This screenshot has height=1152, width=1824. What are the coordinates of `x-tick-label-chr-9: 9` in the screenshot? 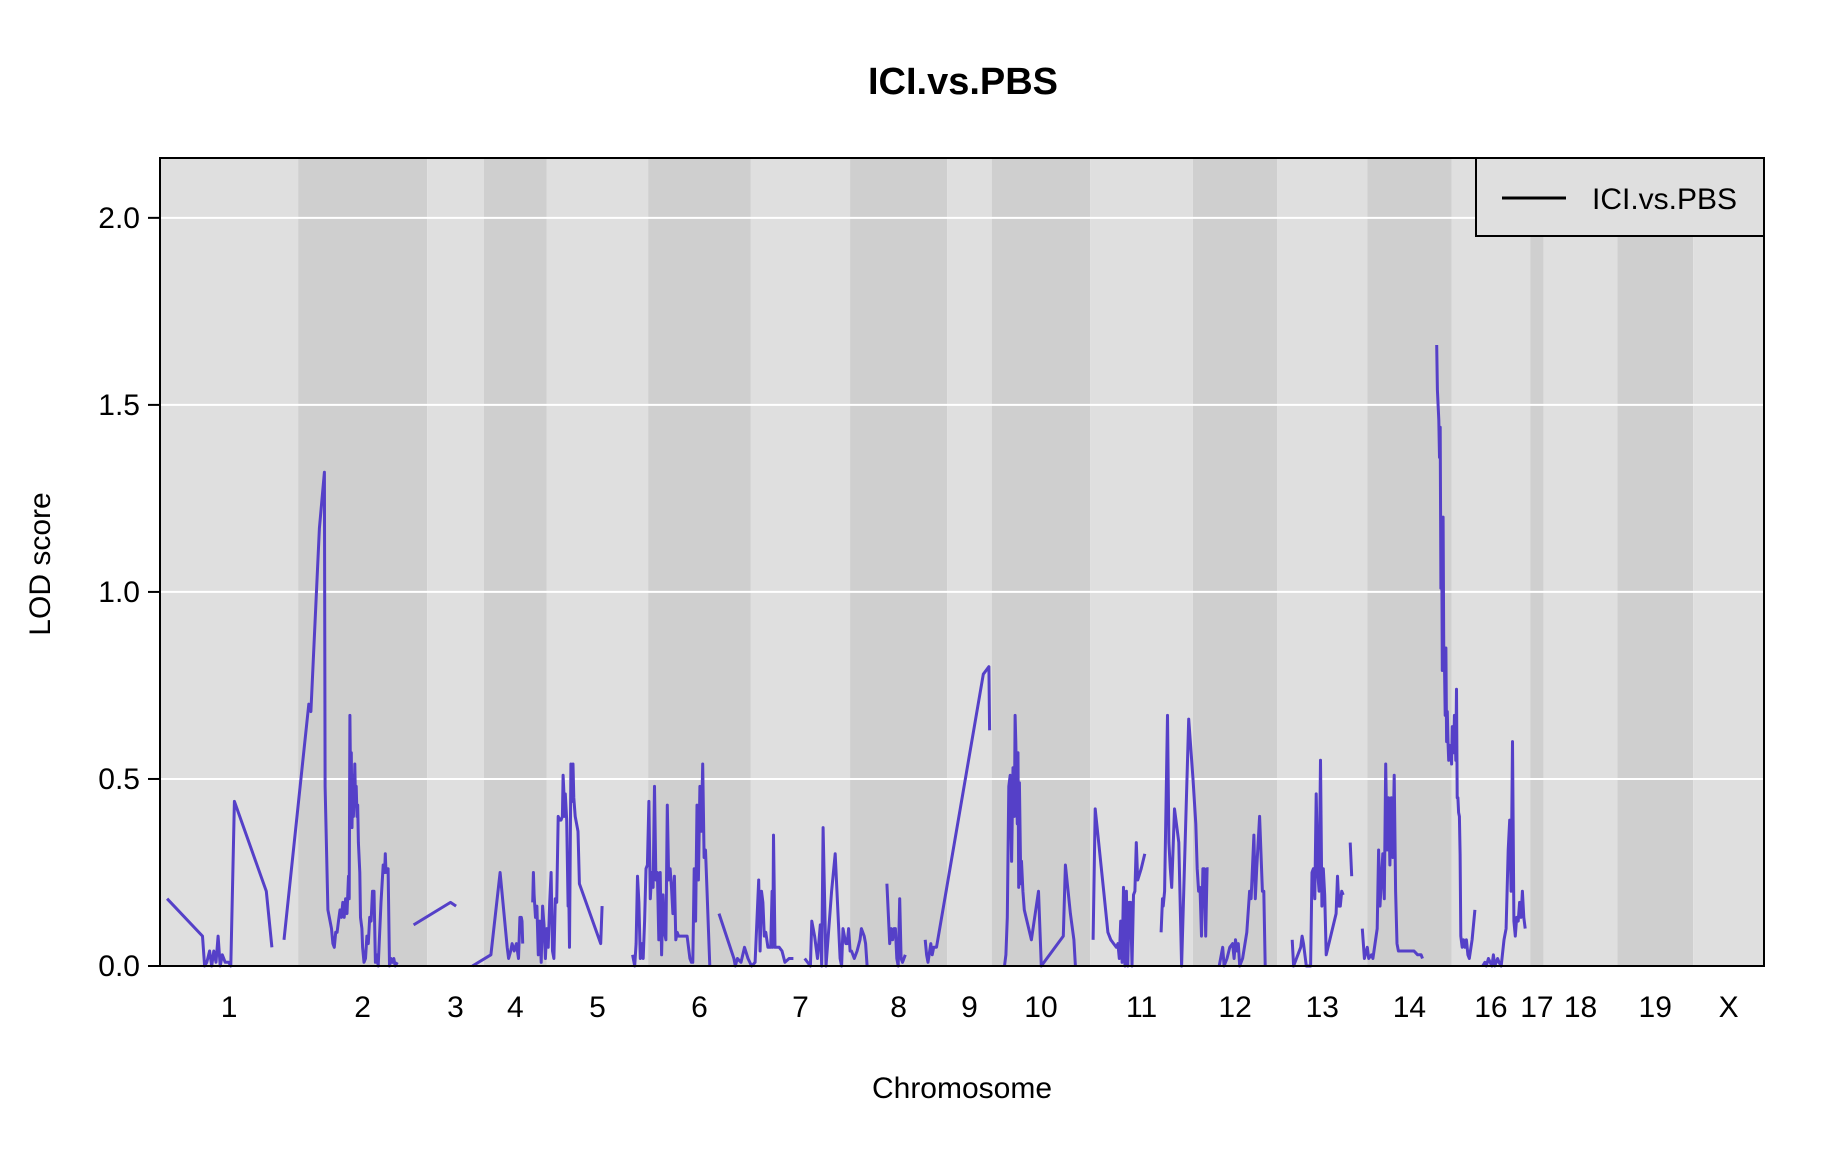 It's located at (969, 1007).